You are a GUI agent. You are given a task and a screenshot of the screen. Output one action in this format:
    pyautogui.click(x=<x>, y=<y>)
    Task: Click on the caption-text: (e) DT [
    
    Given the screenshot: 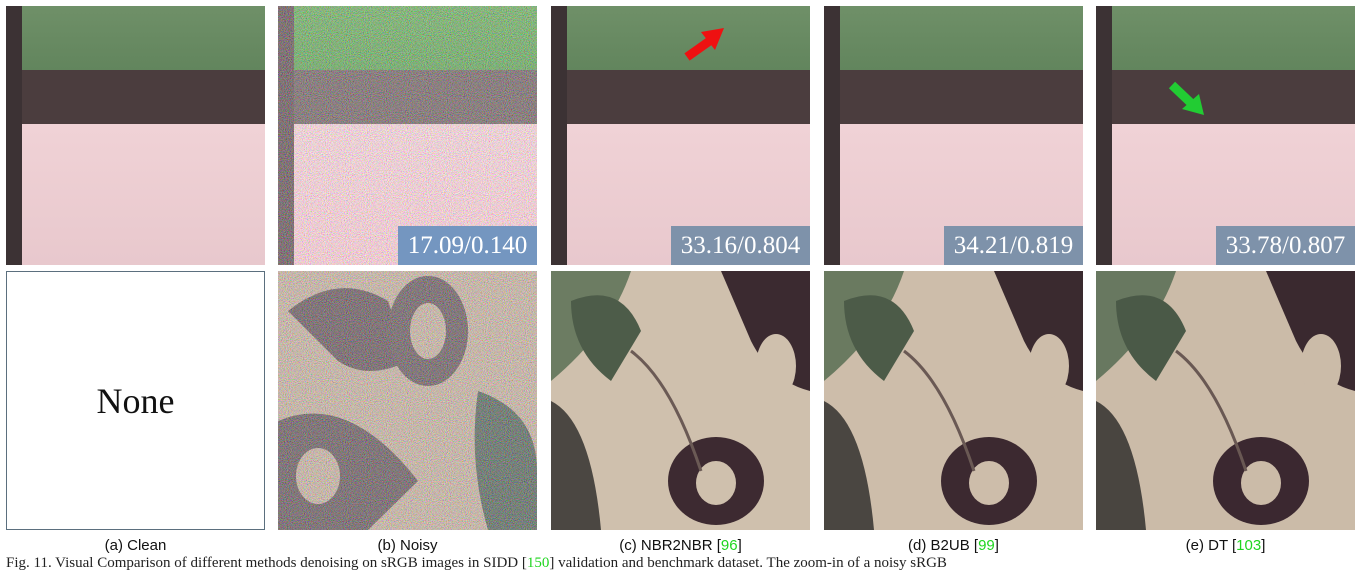 What is the action you would take?
    pyautogui.click(x=1211, y=545)
    